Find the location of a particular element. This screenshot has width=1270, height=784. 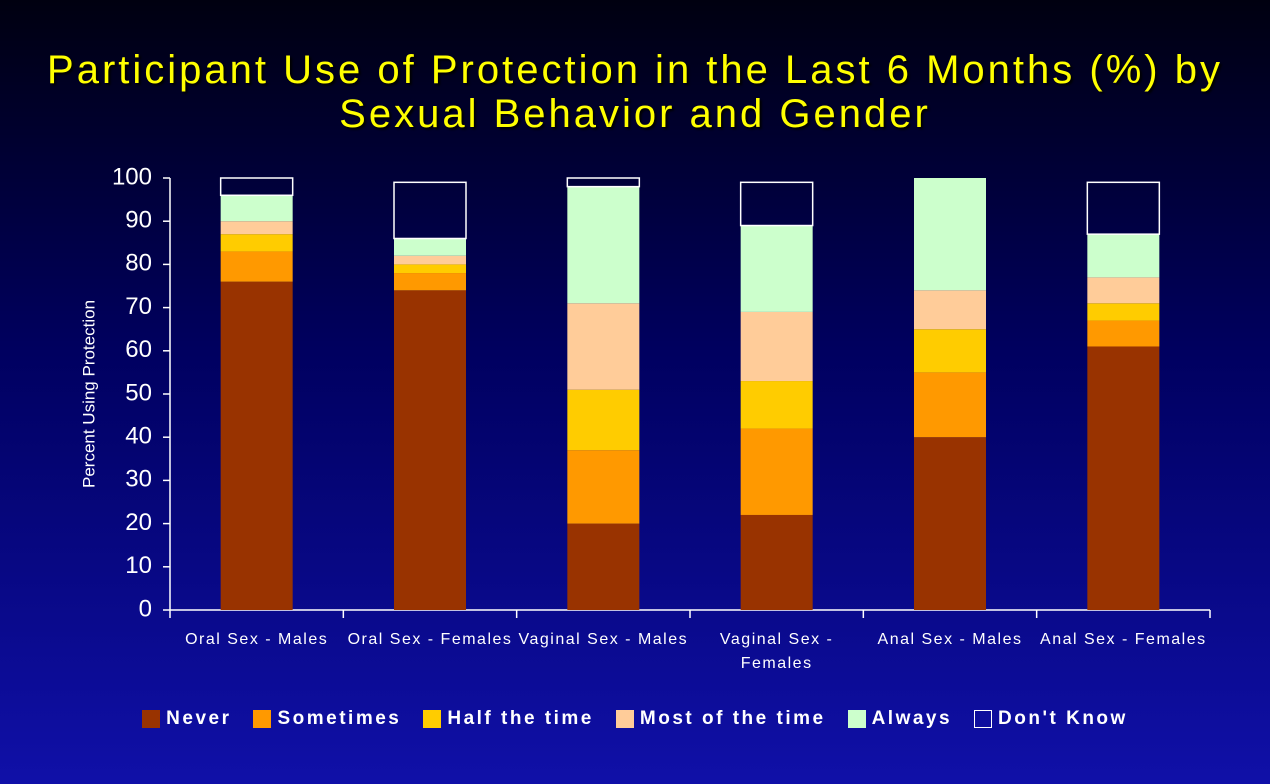

y-tick-label: 50 is located at coordinates (138, 392).